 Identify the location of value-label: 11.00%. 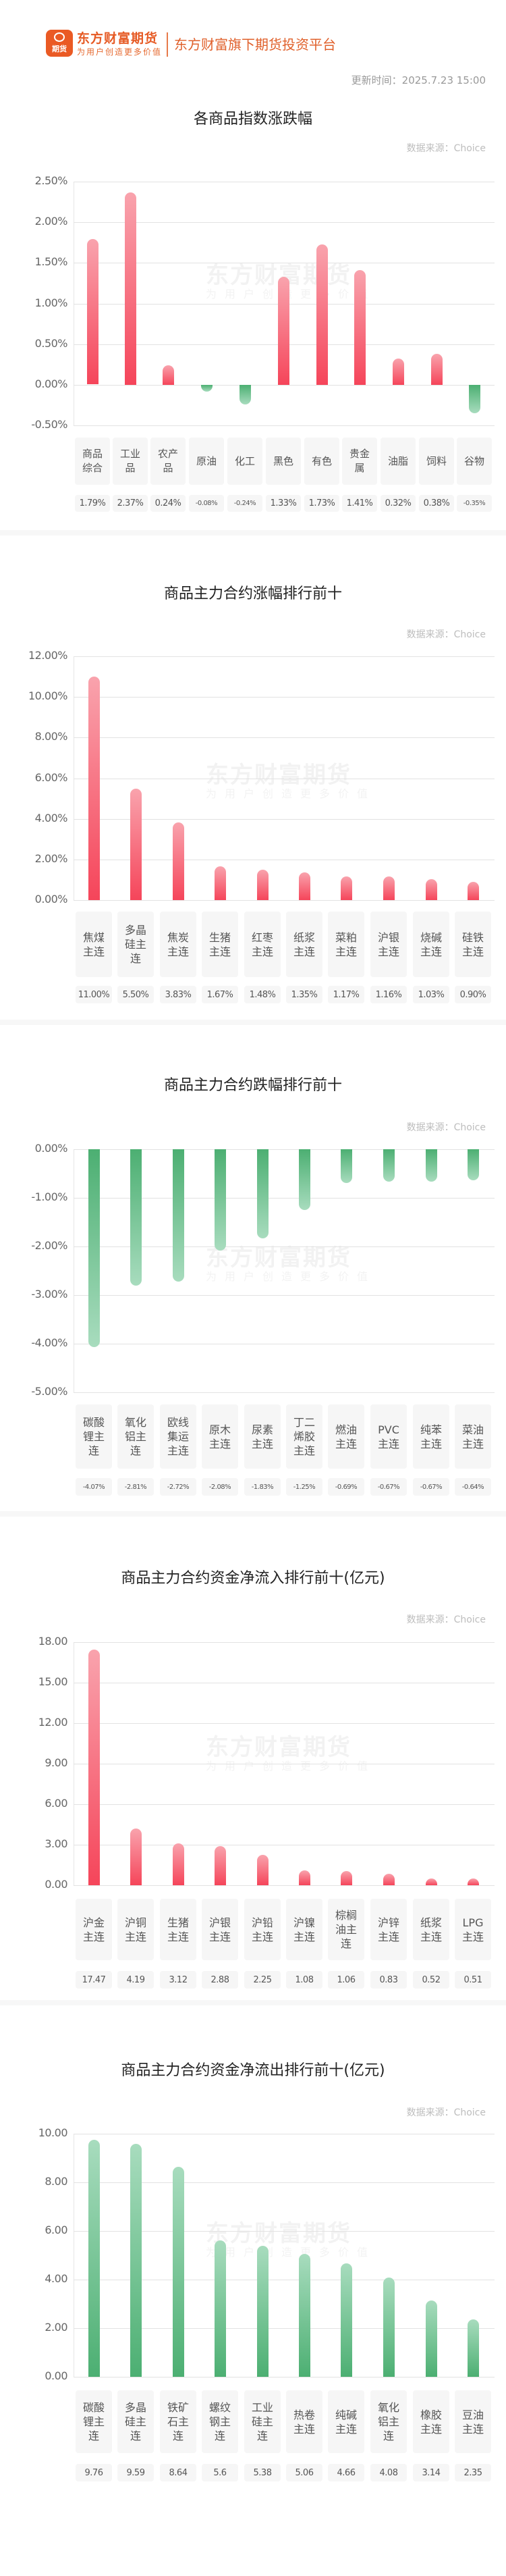
(94, 994).